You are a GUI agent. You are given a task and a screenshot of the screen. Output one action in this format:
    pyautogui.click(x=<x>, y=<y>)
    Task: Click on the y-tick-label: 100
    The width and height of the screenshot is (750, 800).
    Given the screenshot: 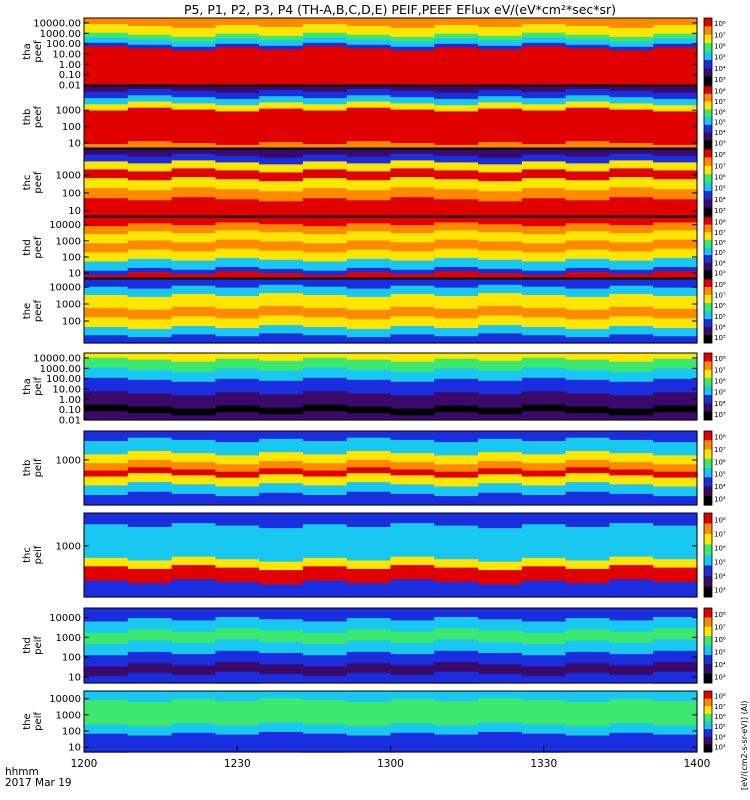 What is the action you would take?
    pyautogui.click(x=71, y=258)
    